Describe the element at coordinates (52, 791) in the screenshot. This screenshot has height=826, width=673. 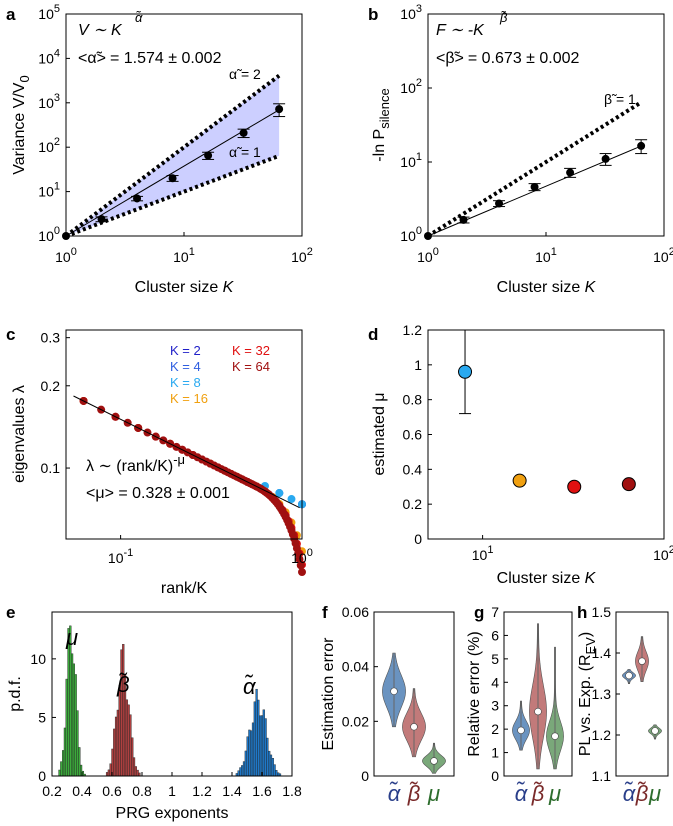
I see `panel-e-xtick-label: 0.2` at that location.